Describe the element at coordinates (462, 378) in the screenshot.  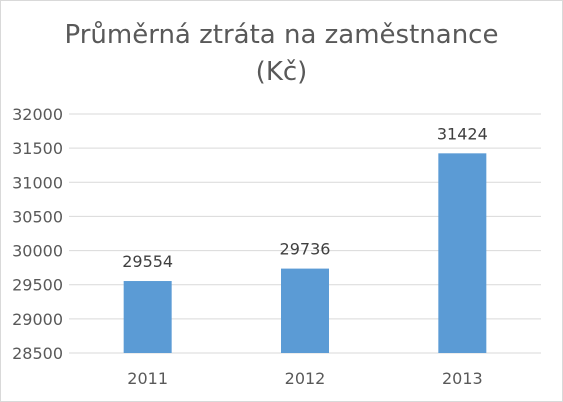
I see `x-tick-label: 2013` at that location.